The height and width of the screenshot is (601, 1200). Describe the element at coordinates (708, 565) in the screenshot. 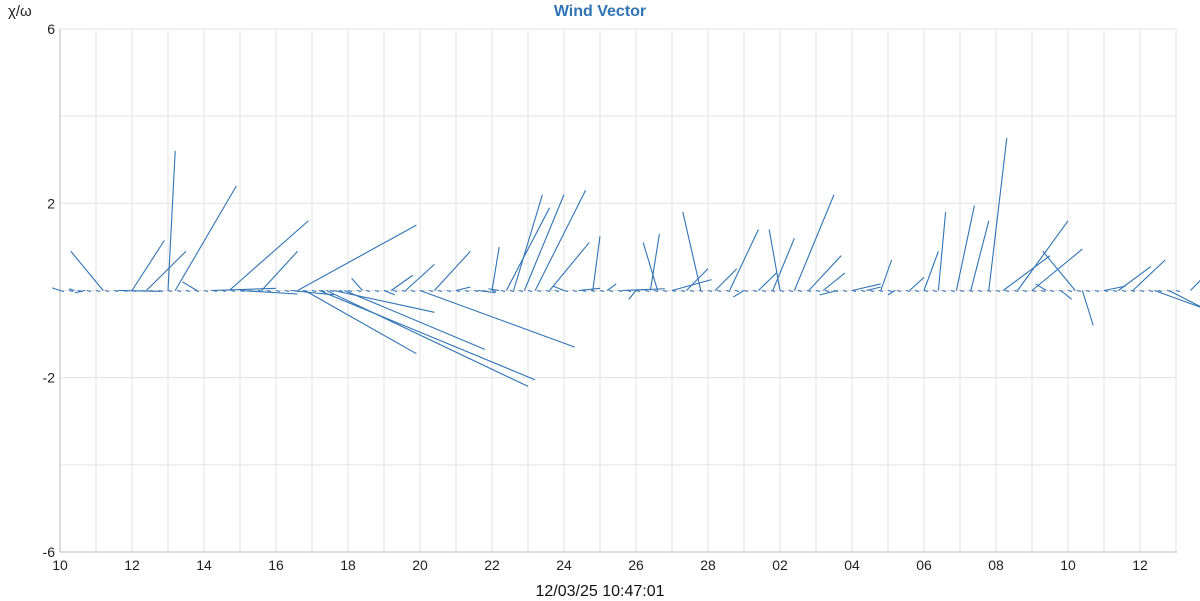

I see `x-tick-label: 28` at that location.